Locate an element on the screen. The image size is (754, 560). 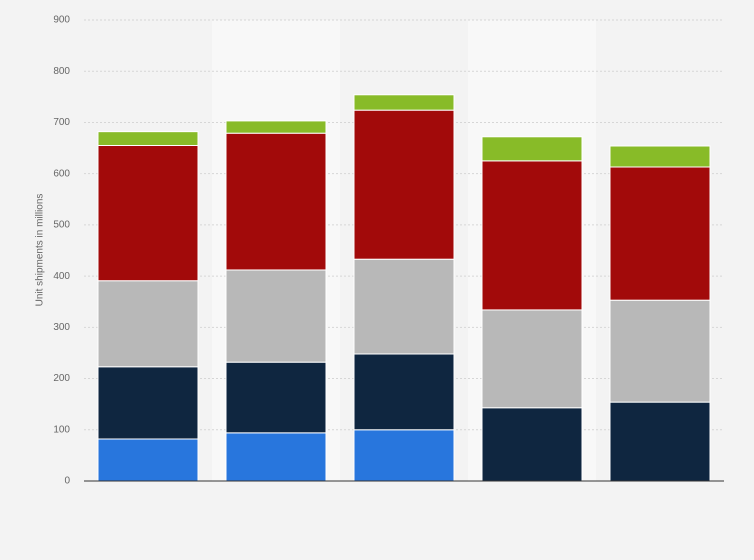
y-tick-label: 100 is located at coordinates (61, 429).